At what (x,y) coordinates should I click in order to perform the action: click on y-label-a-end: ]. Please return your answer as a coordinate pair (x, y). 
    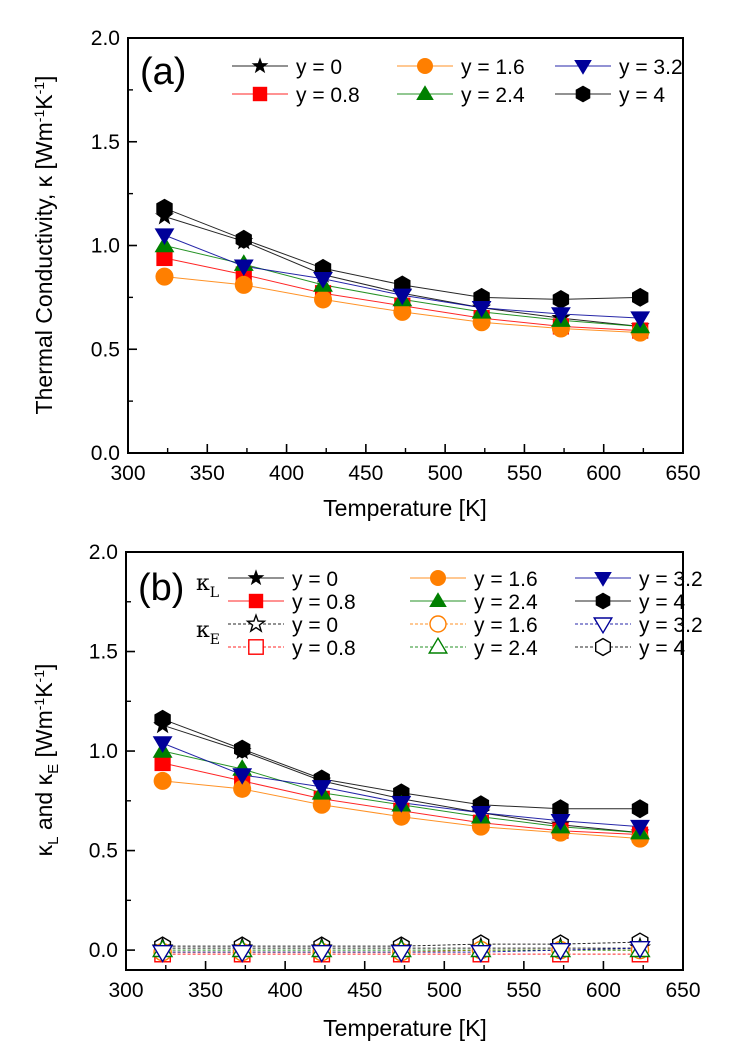
    Looking at the image, I should click on (44, 79).